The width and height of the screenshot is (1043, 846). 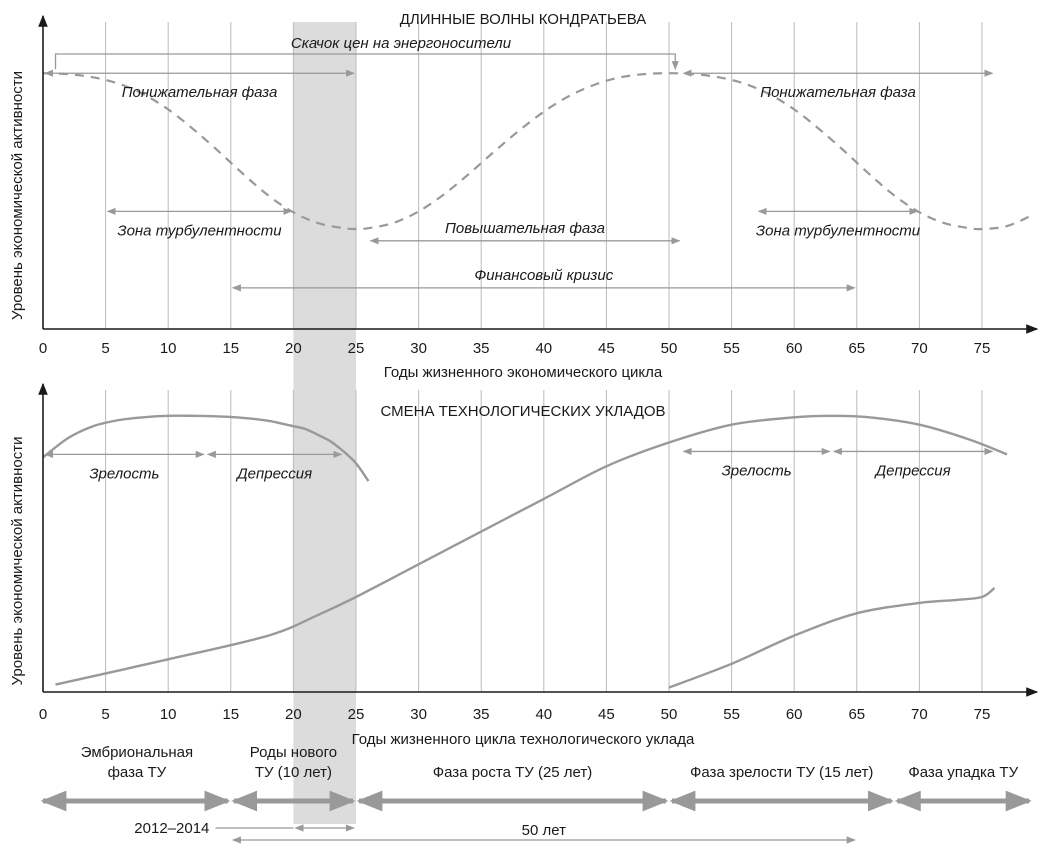 What do you see at coordinates (543, 348) in the screenshot?
I see `kondratiev-x-tick-label: 40` at bounding box center [543, 348].